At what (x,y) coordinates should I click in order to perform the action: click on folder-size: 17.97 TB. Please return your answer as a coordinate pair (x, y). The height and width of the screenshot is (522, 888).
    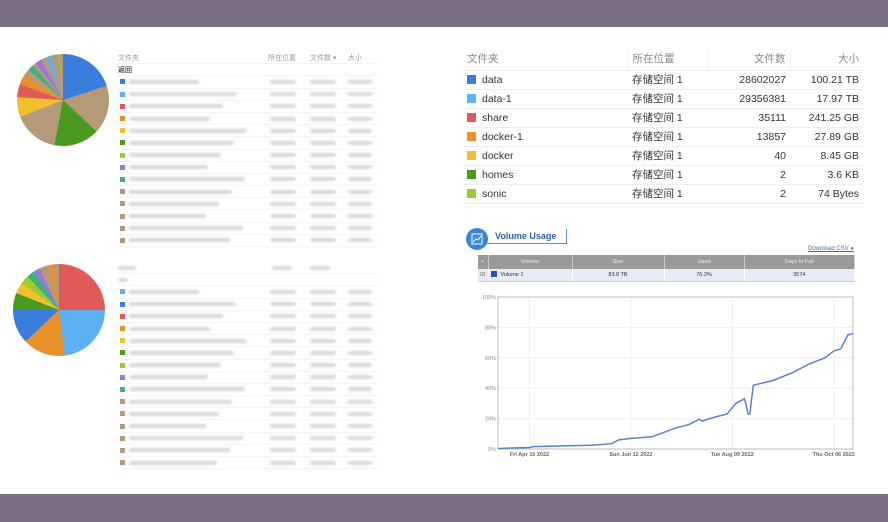
    Looking at the image, I should click on (826, 99).